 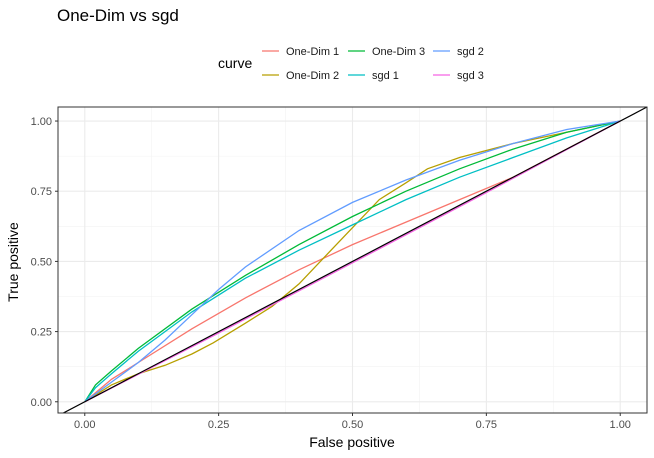 What do you see at coordinates (41, 333) in the screenshot?
I see `y-tick-label: 0.25` at bounding box center [41, 333].